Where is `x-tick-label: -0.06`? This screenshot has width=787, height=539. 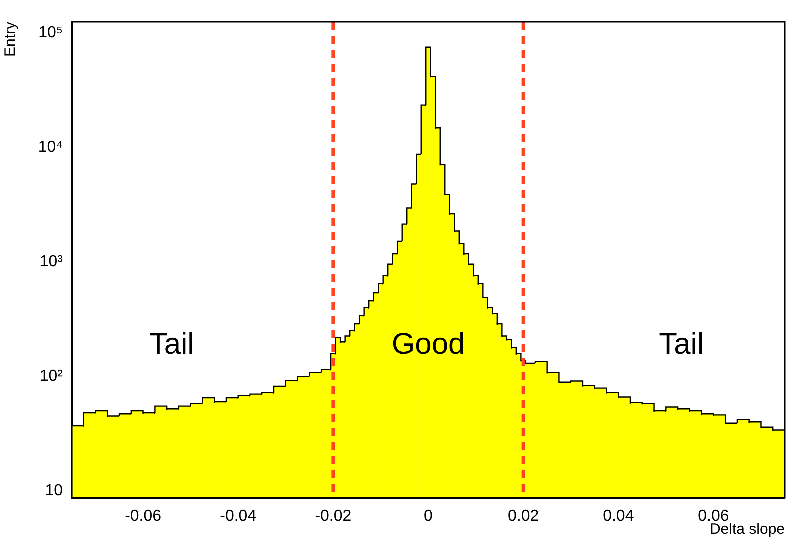
x-tick-label: -0.06 is located at coordinates (143, 517).